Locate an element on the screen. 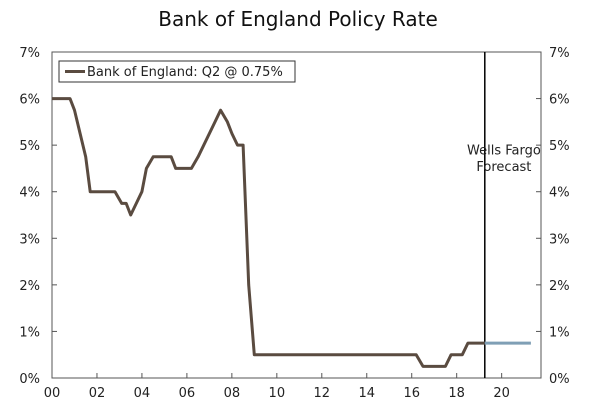  x-tick-label: 18 is located at coordinates (456, 393).